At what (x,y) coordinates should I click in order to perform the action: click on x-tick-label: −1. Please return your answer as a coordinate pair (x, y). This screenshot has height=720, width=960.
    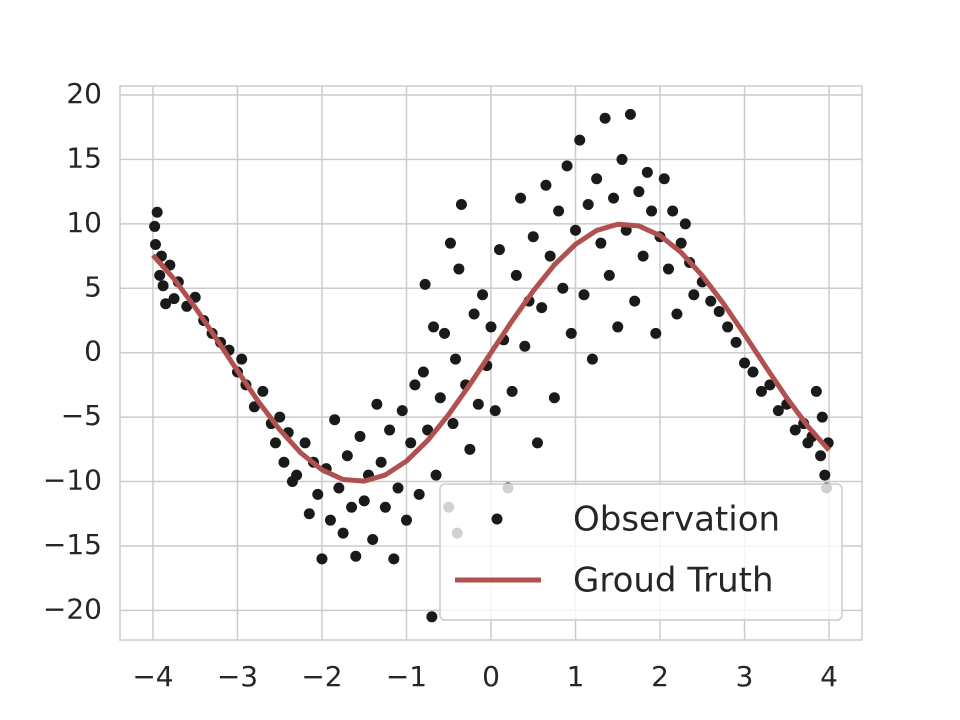
    Looking at the image, I should click on (406, 676).